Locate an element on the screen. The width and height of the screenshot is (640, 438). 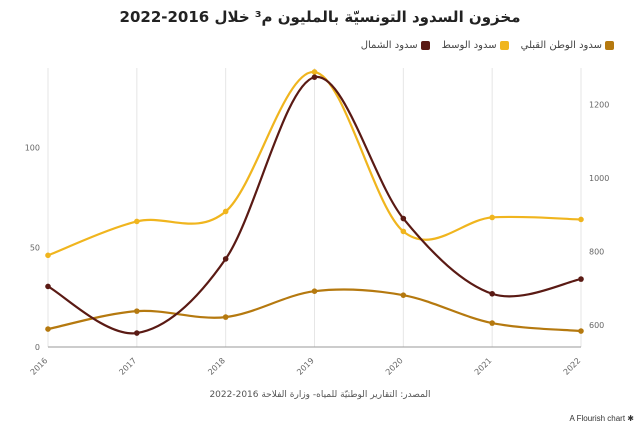
y-left-tick-label: 50 is located at coordinates (35, 247).